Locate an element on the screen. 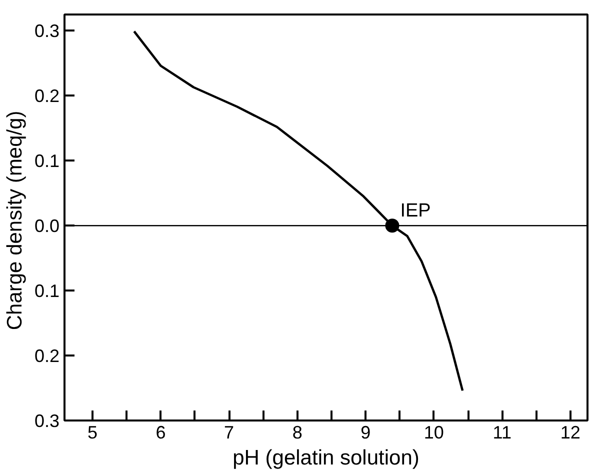  x-axis-title: pH (gelatin solution) is located at coordinates (326, 458).